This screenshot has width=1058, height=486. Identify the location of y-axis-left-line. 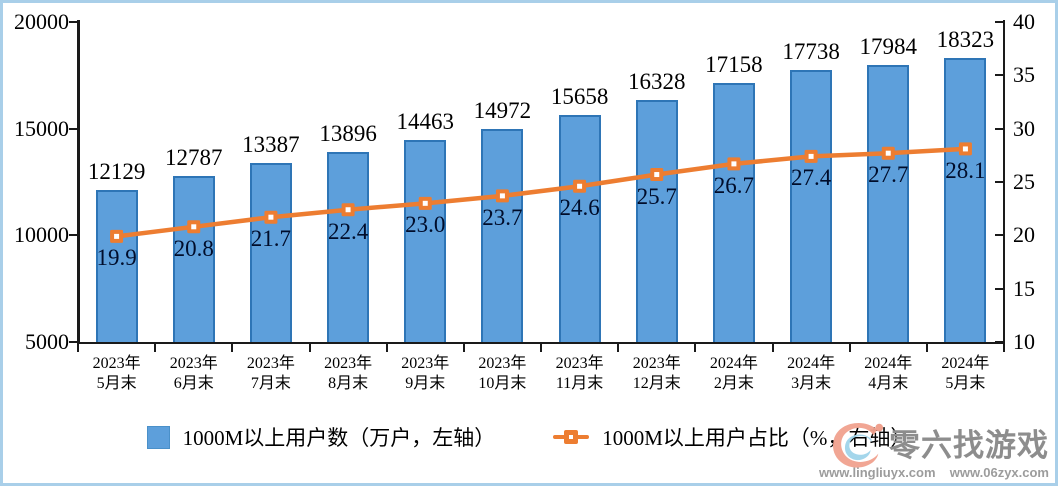
(78, 182).